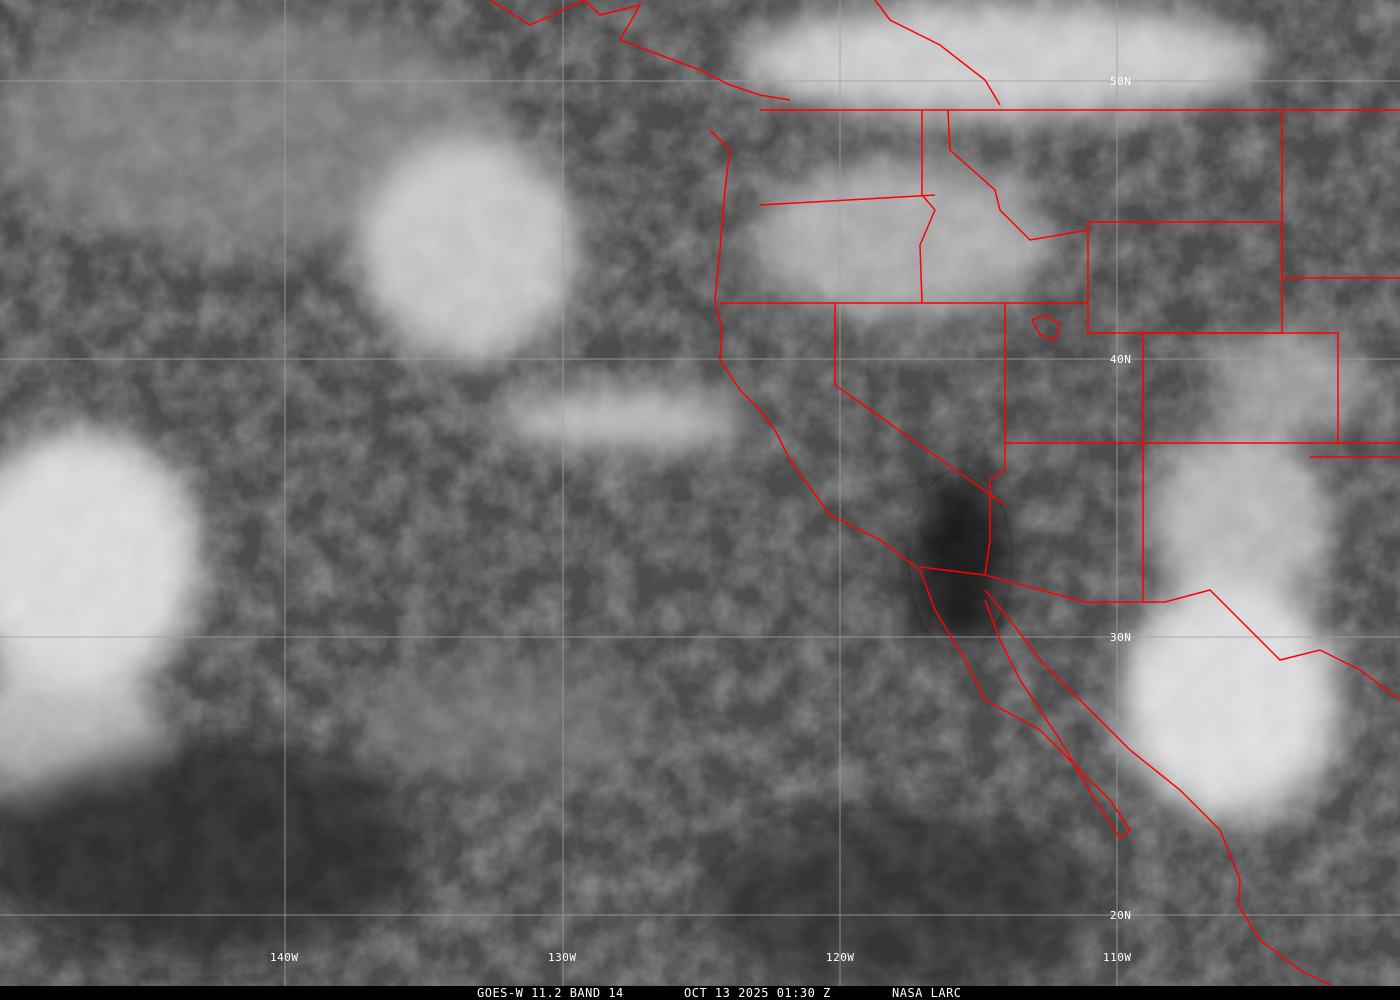  What do you see at coordinates (1241, 387) in the screenshot?
I see `colorado-border` at bounding box center [1241, 387].